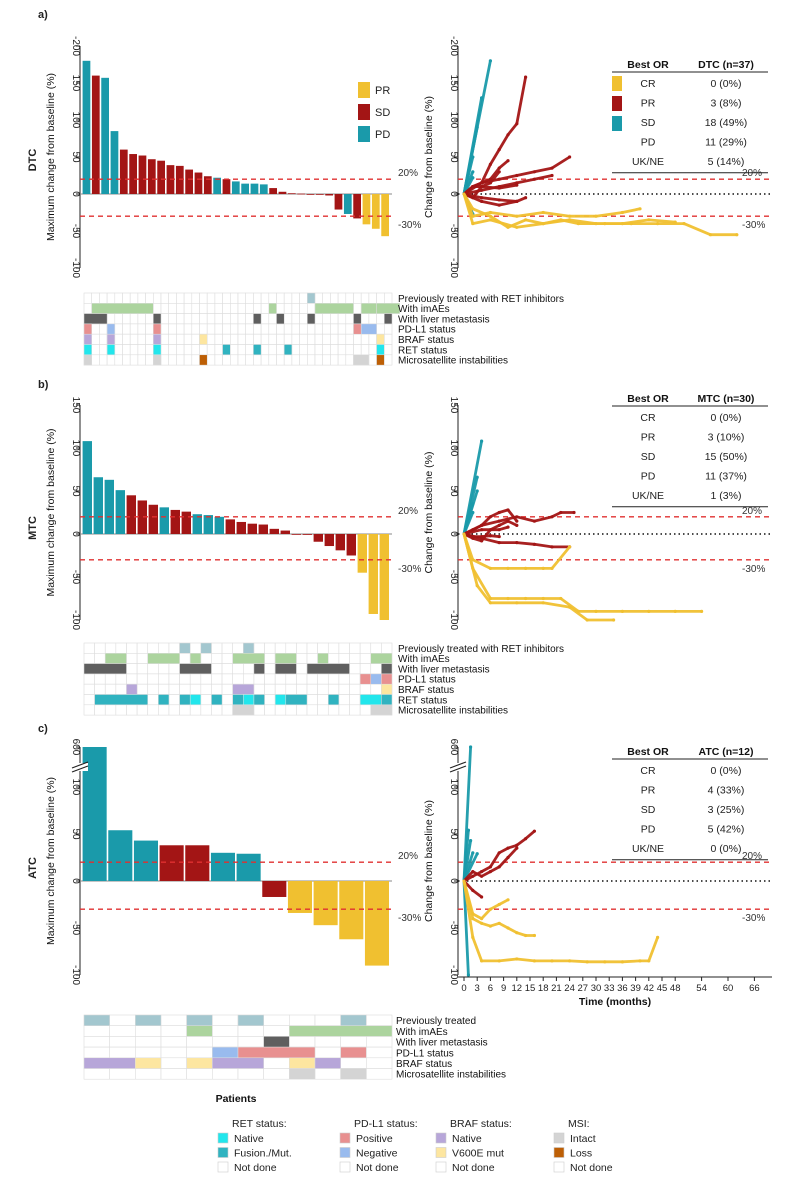 This screenshot has width=806, height=1199. Describe the element at coordinates (530, 988) in the screenshot. I see `panel-c-x-tick-label-5: 15` at that location.